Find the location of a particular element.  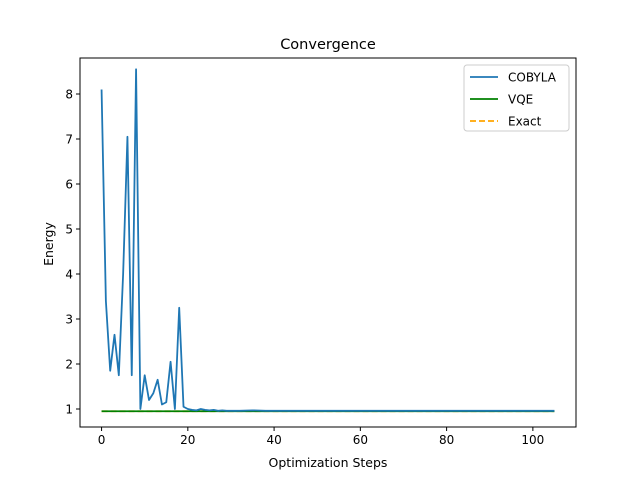

y-tick-label: 3 is located at coordinates (69, 320).